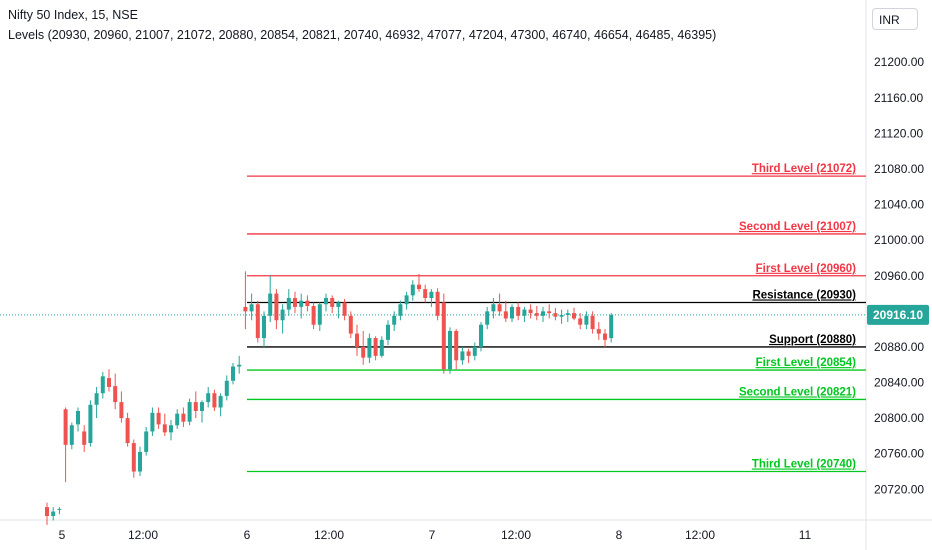 This screenshot has height=550, width=932. I want to click on level-label: Second Level (20821), so click(797, 392).